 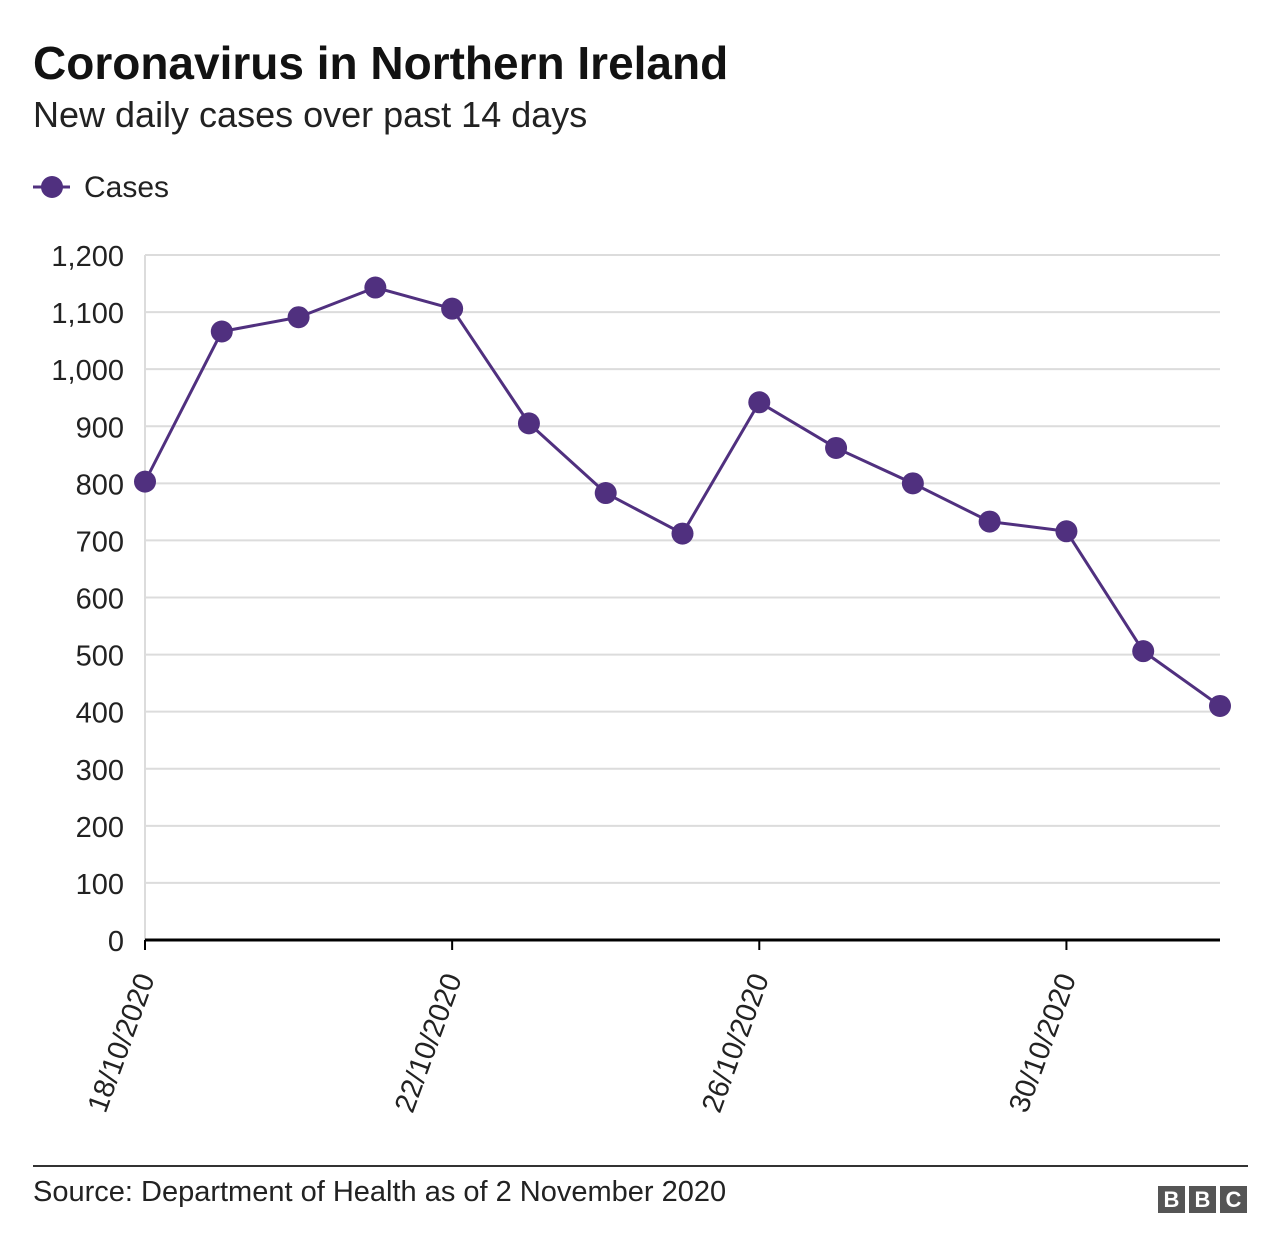 I want to click on y-tick-label: 600, so click(x=100, y=600).